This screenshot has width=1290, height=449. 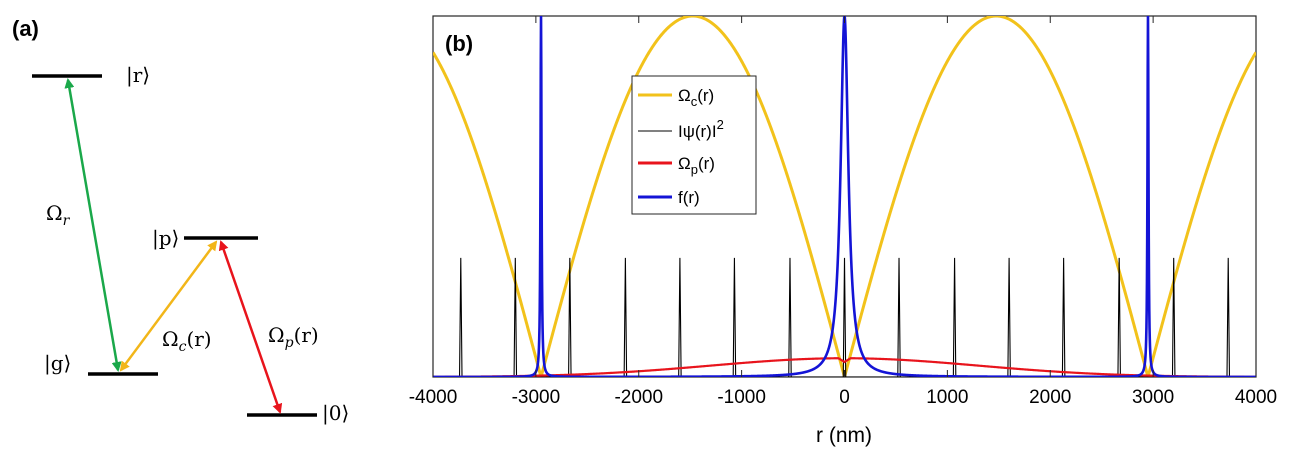 What do you see at coordinates (1256, 397) in the screenshot?
I see `x-tick-label: 4000` at bounding box center [1256, 397].